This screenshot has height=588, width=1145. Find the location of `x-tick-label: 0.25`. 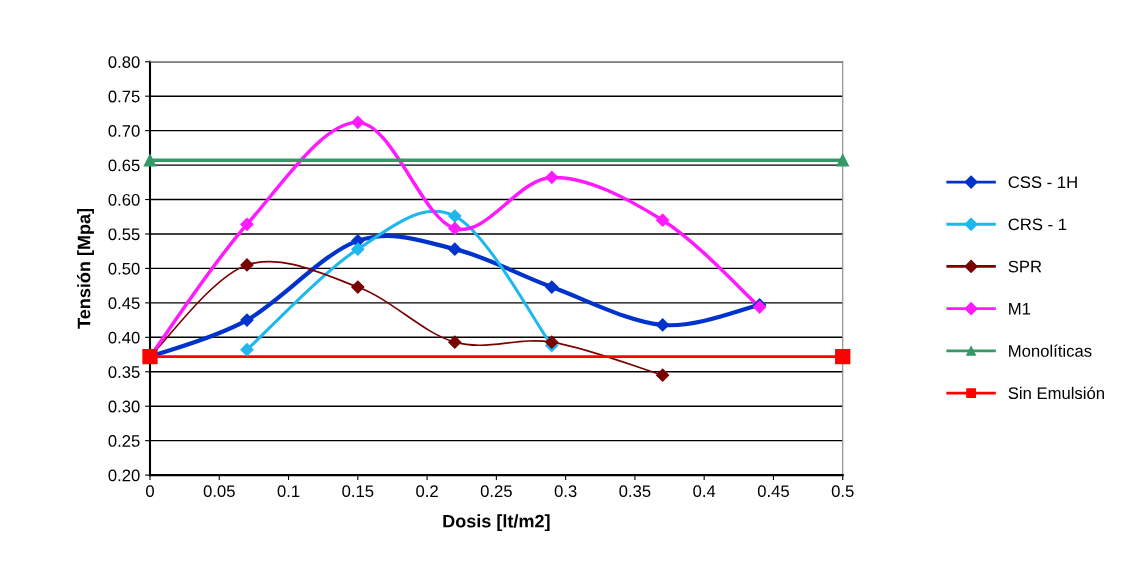

x-tick-label: 0.25 is located at coordinates (496, 491).